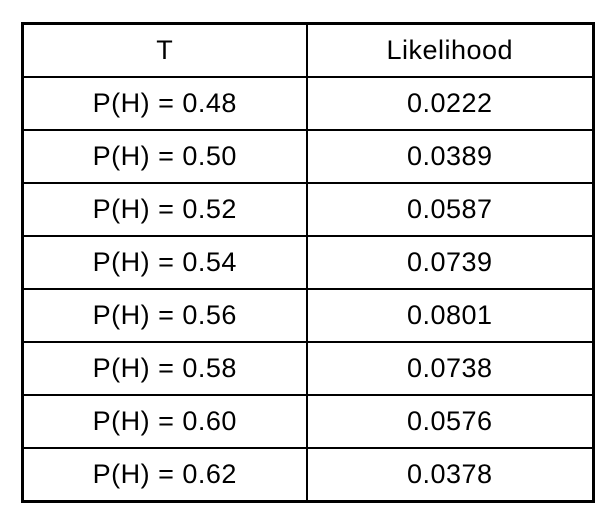 The width and height of the screenshot is (612, 528). Describe the element at coordinates (450, 103) in the screenshot. I see `likelihood-cell: 0.0222` at that location.